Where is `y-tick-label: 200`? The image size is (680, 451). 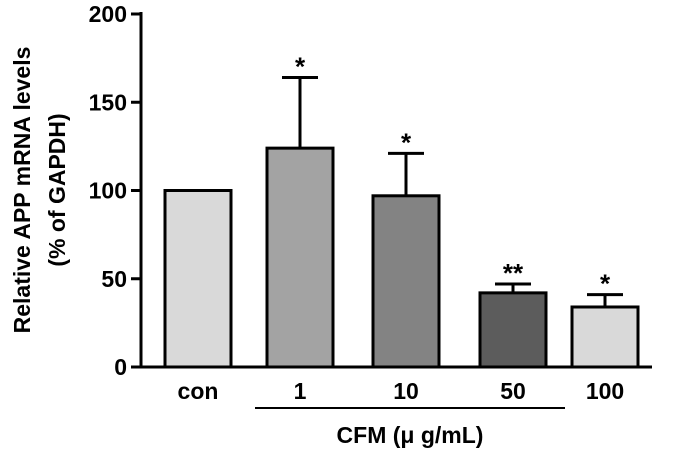 y-tick-label: 200 is located at coordinates (108, 14).